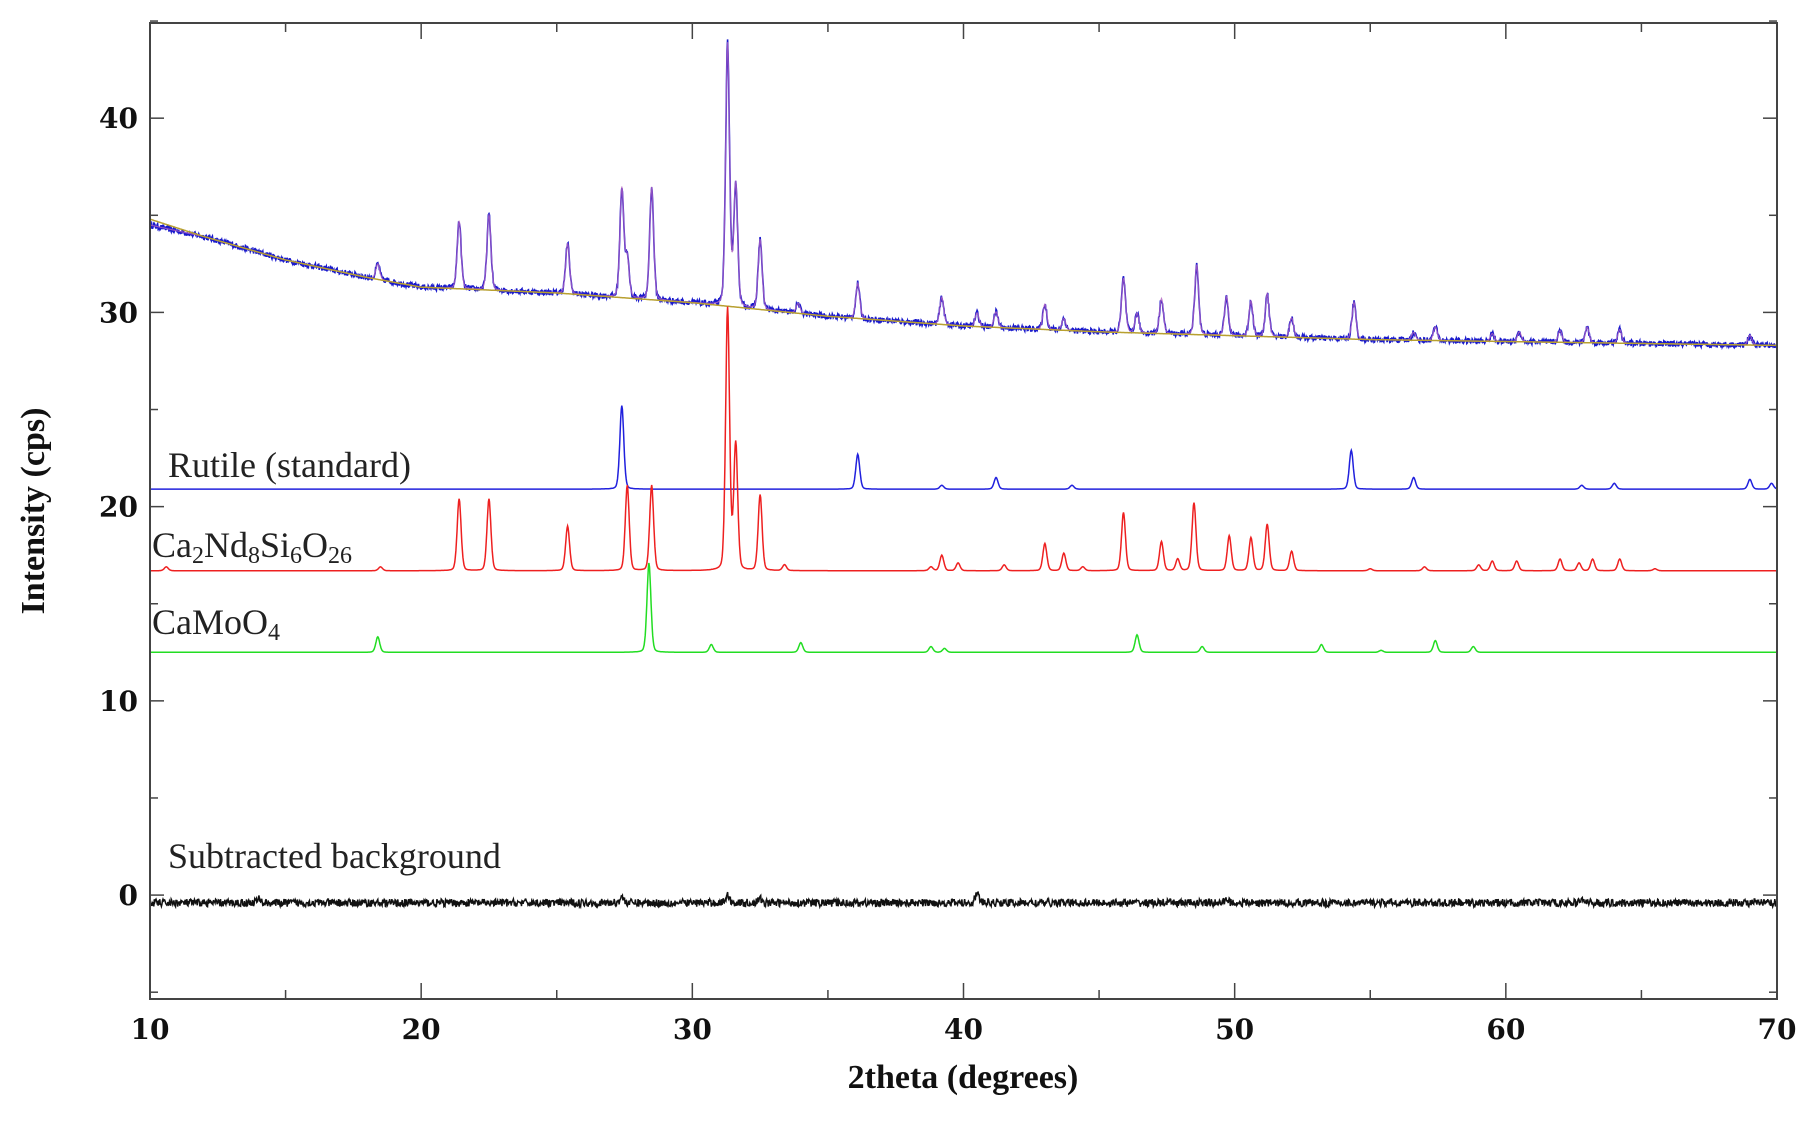 The width and height of the screenshot is (1806, 1126). Describe the element at coordinates (334, 856) in the screenshot. I see `series-label-subtracted: Subtracted background` at that location.